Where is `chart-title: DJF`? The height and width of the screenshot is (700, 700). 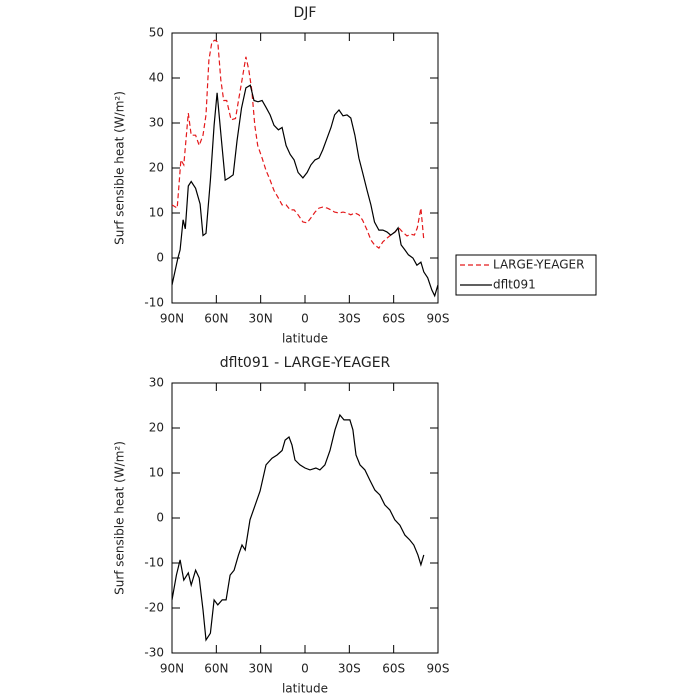 chart-title: DJF is located at coordinates (305, 13).